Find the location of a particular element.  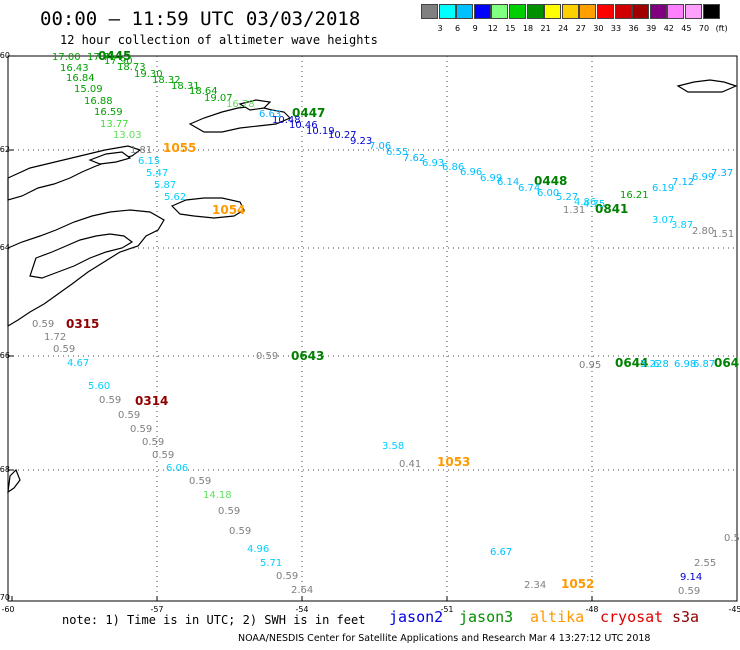

track-time-label: 1054 is located at coordinates (228, 210).